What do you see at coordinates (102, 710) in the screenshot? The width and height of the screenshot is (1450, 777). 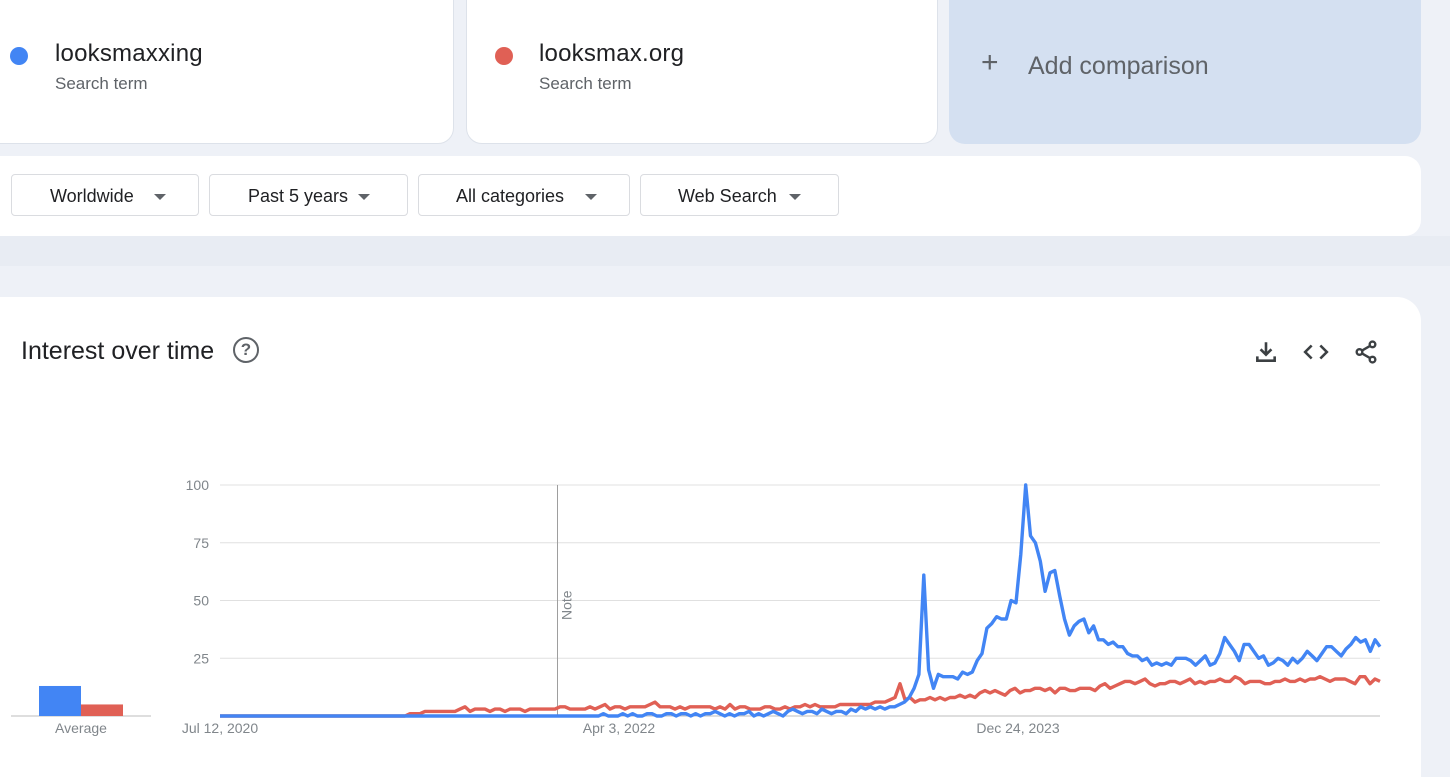 I see `average-bar-looksmax-org` at bounding box center [102, 710].